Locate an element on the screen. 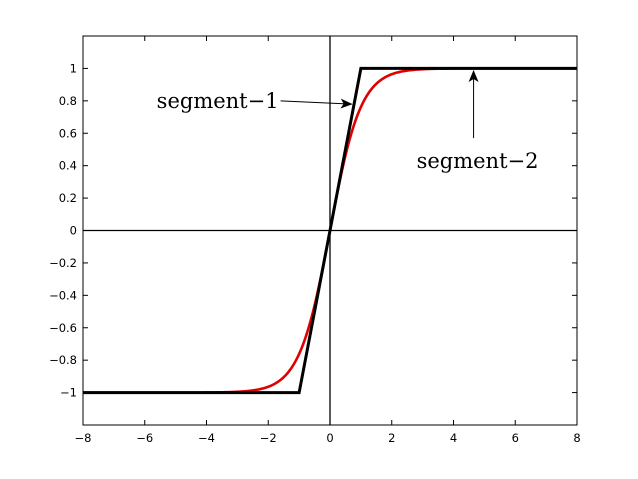 This screenshot has height=479, width=638. x-tick-label: 0 is located at coordinates (329, 438).